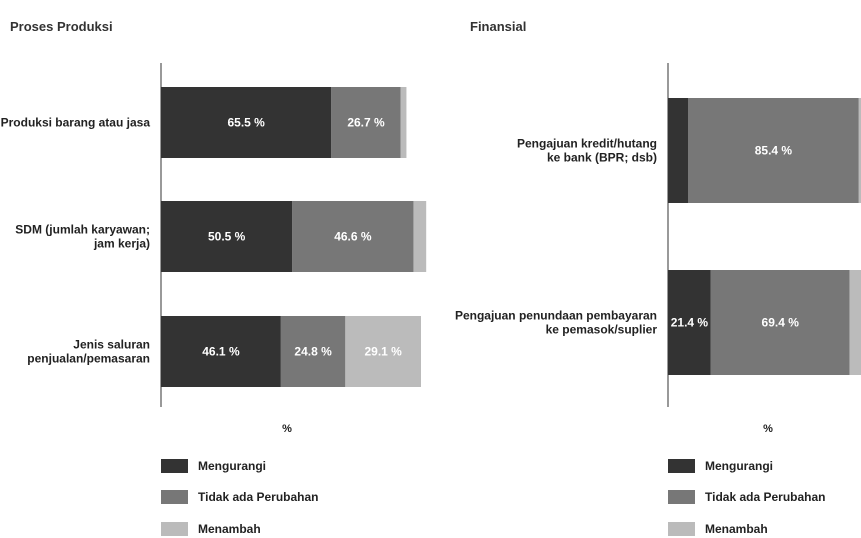  I want to click on data-label: 69.4 %, so click(781, 323).